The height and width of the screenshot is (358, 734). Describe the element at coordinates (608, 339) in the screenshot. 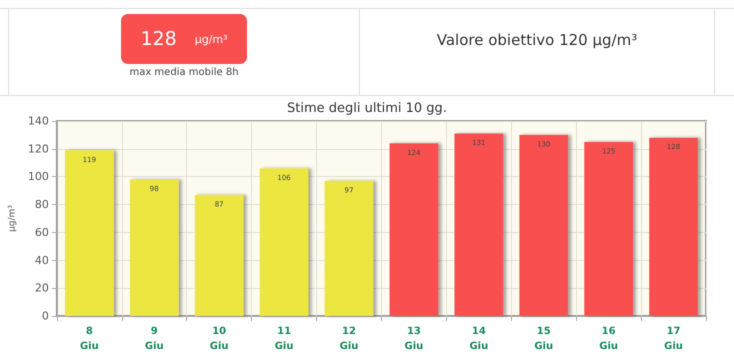

I see `x-tick-label: 16 Giu` at that location.